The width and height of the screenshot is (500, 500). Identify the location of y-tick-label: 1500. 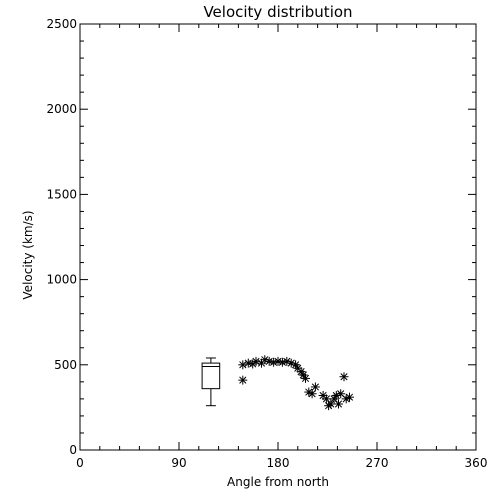
(61, 194).